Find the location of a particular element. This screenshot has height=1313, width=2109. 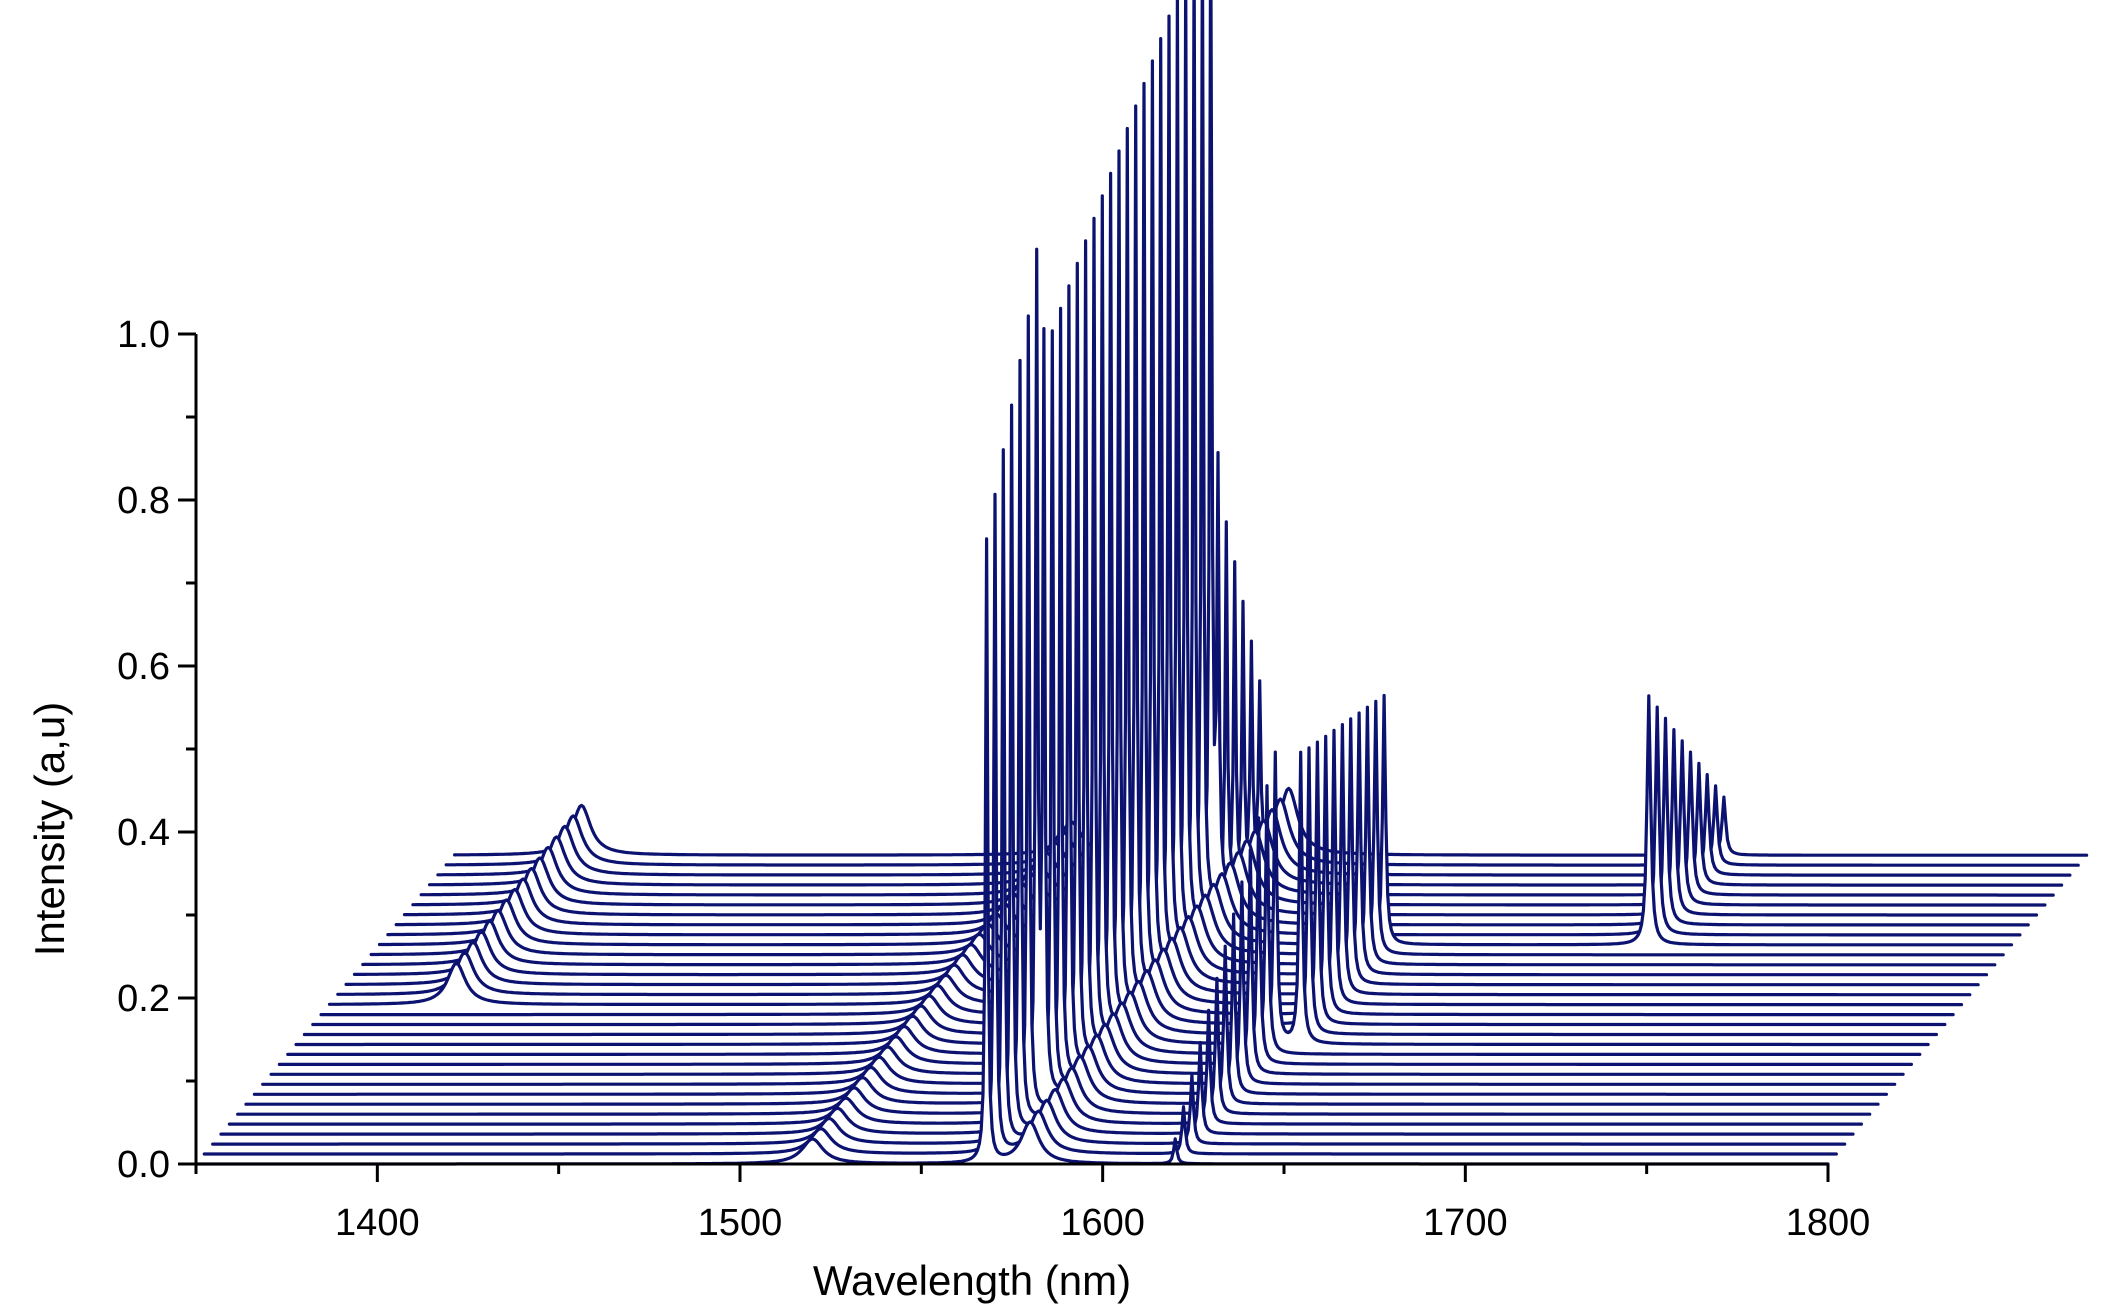

y-tick-label: 0.6 is located at coordinates (143, 667).